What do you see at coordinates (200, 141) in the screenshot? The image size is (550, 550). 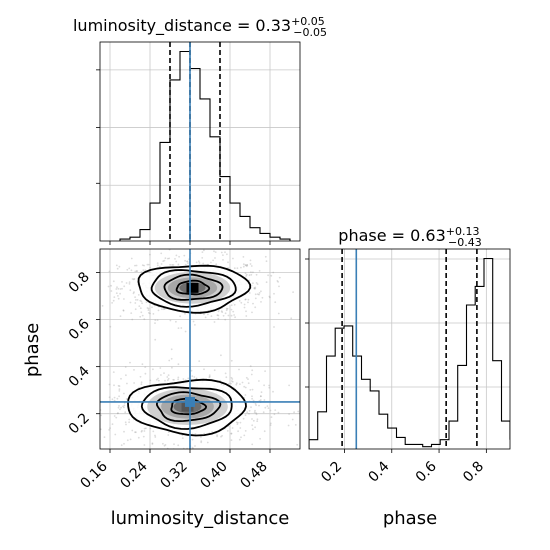 I see `luminosity_distance-histogram-plot-area` at bounding box center [200, 141].